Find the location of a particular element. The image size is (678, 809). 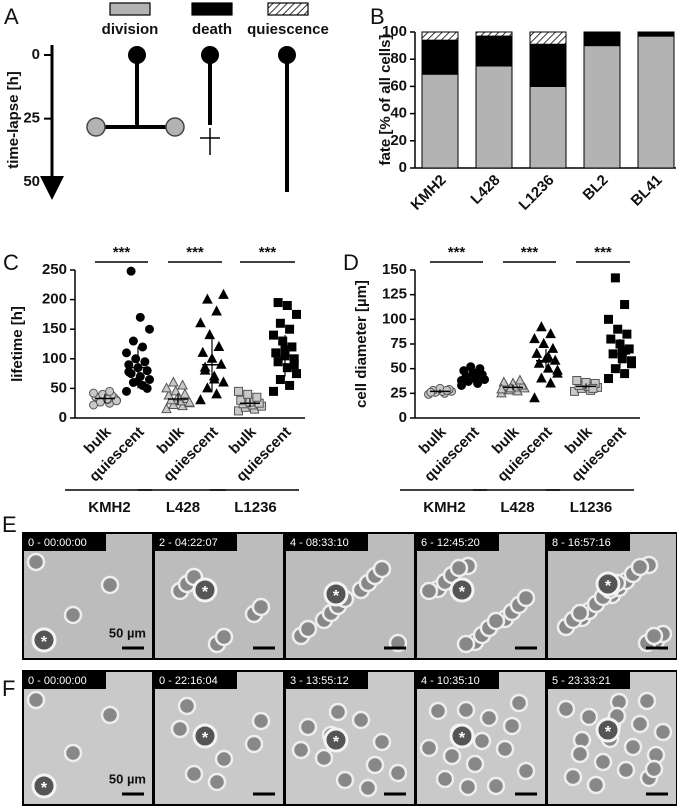

y-axis-label: cell diameter [µm] is located at coordinates (361, 344).